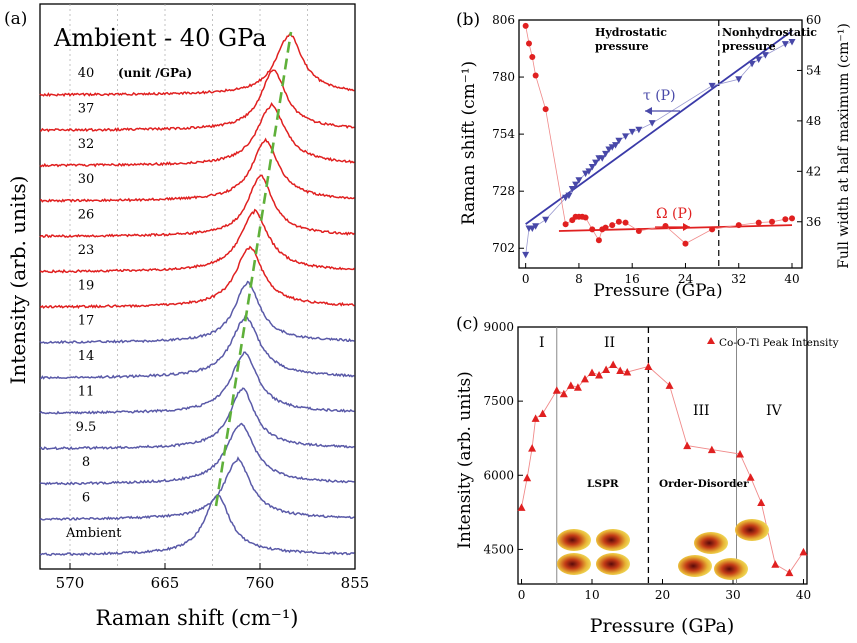 Image resolution: width=857 pixels, height=643 pixels. What do you see at coordinates (803, 595) in the screenshot?
I see `panel-c-xtick-label-4: 40` at bounding box center [803, 595].